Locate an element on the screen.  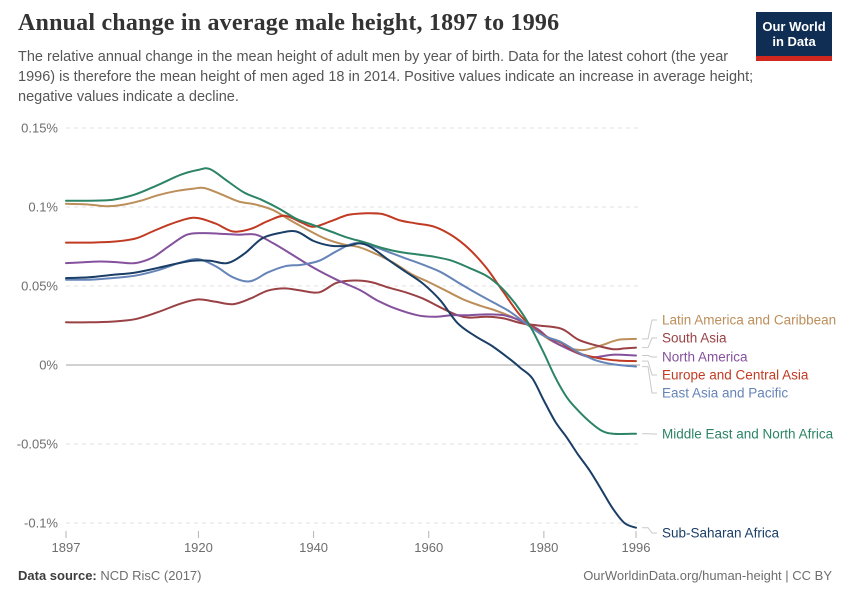
legend-label-europe-and-central-asia: Europe and Central Asia is located at coordinates (735, 375).